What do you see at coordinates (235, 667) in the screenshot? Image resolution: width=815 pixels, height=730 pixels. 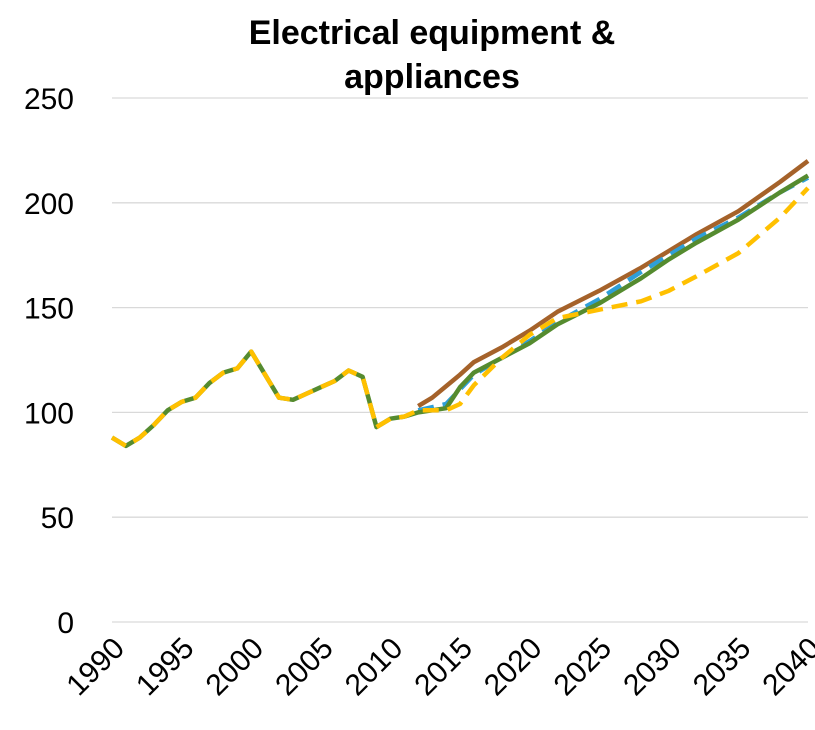 I see `x-tick-label-2000: 2000` at bounding box center [235, 667].